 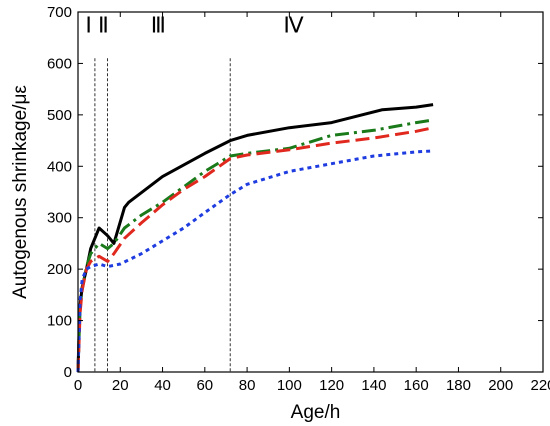 I want to click on x-tick-label: 220, so click(x=540, y=385).